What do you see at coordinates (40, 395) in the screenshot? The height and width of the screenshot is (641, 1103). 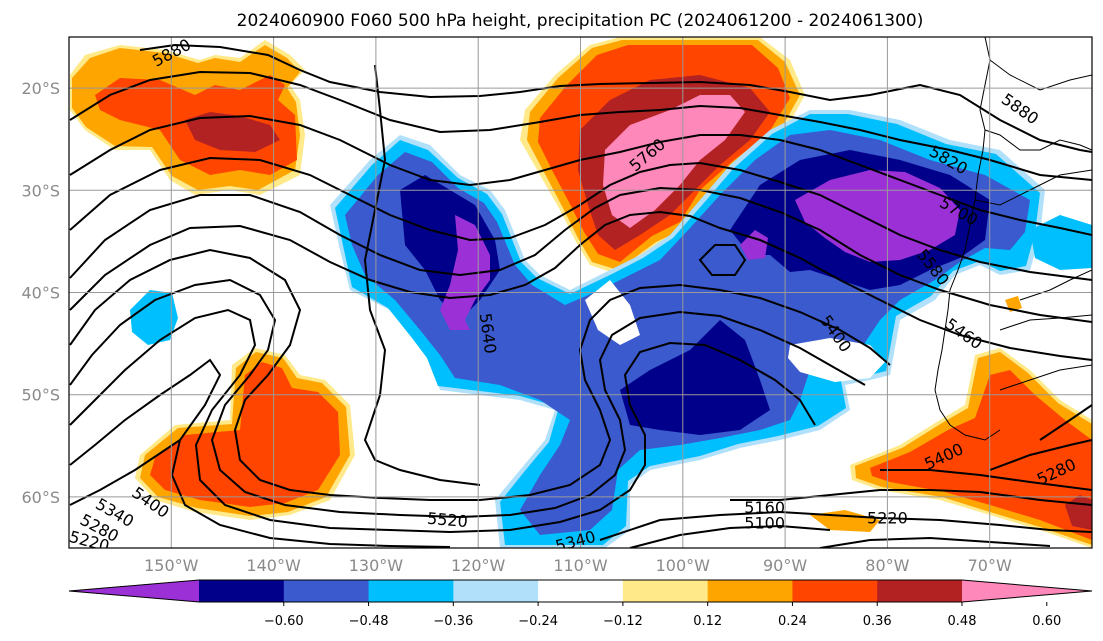 I see `lat-tick-label: 50°S` at bounding box center [40, 395].